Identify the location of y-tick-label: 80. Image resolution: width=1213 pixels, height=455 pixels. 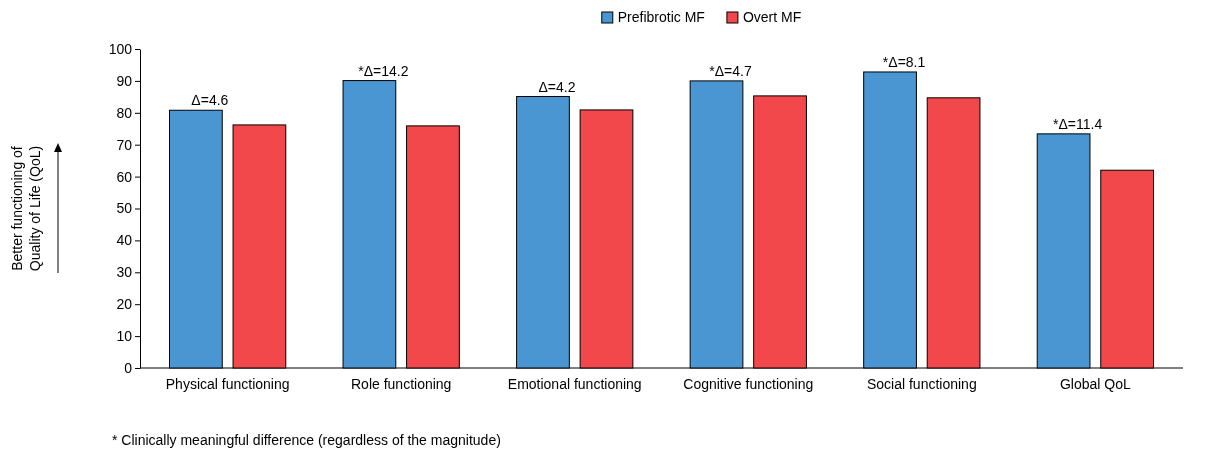
(124, 112).